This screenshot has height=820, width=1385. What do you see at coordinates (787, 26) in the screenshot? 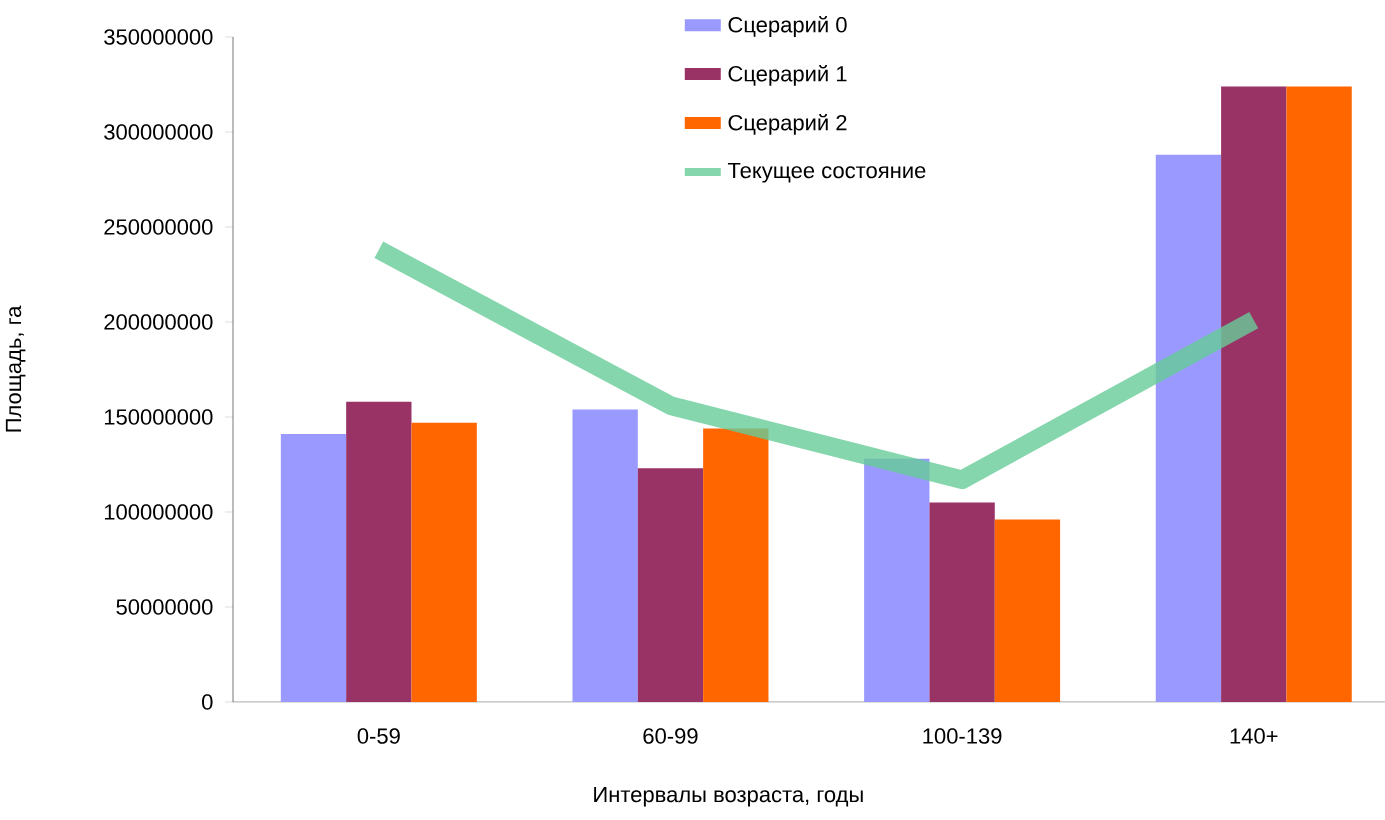
I see `legend-label: Сцерарий 0` at bounding box center [787, 26].